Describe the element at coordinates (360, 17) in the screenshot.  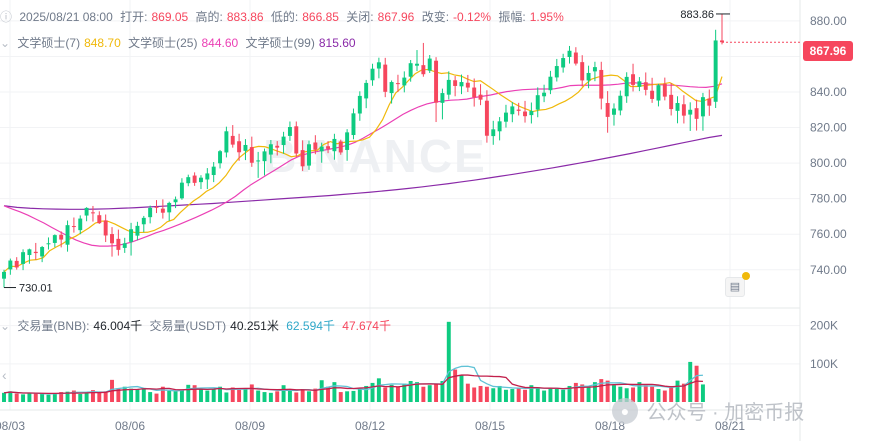
I see `close-label: 关闭:` at that location.